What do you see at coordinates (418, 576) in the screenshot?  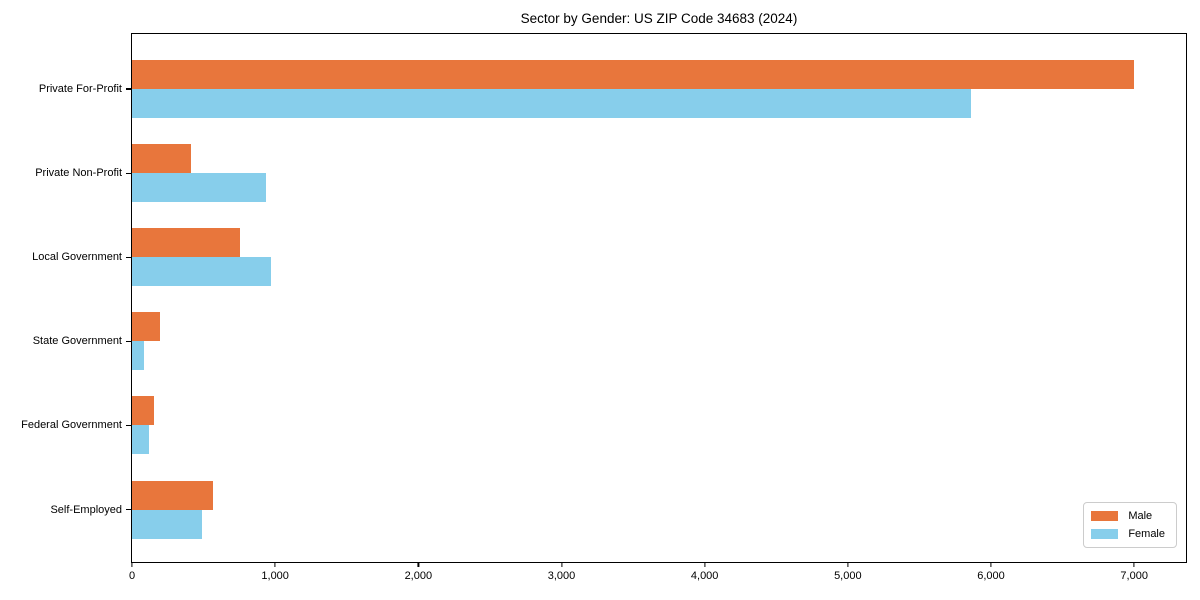 I see `x-tick-label: 2,000` at bounding box center [418, 576].